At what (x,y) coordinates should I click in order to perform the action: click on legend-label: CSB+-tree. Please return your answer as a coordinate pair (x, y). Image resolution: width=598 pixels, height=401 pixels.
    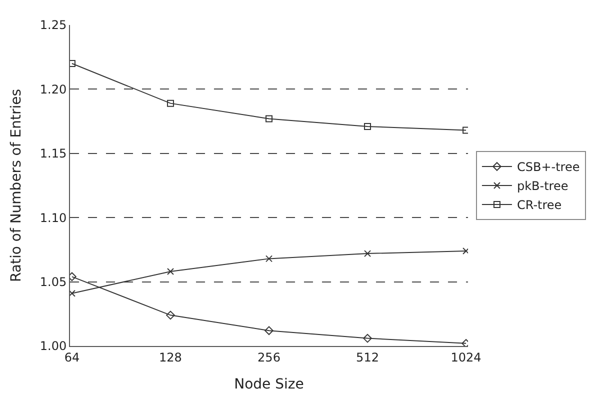
    Looking at the image, I should click on (548, 167).